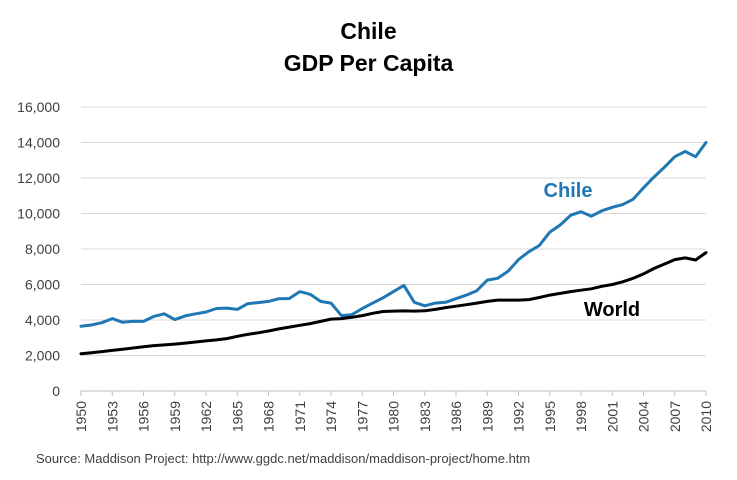  I want to click on y-tick-label: 0, so click(56, 391).